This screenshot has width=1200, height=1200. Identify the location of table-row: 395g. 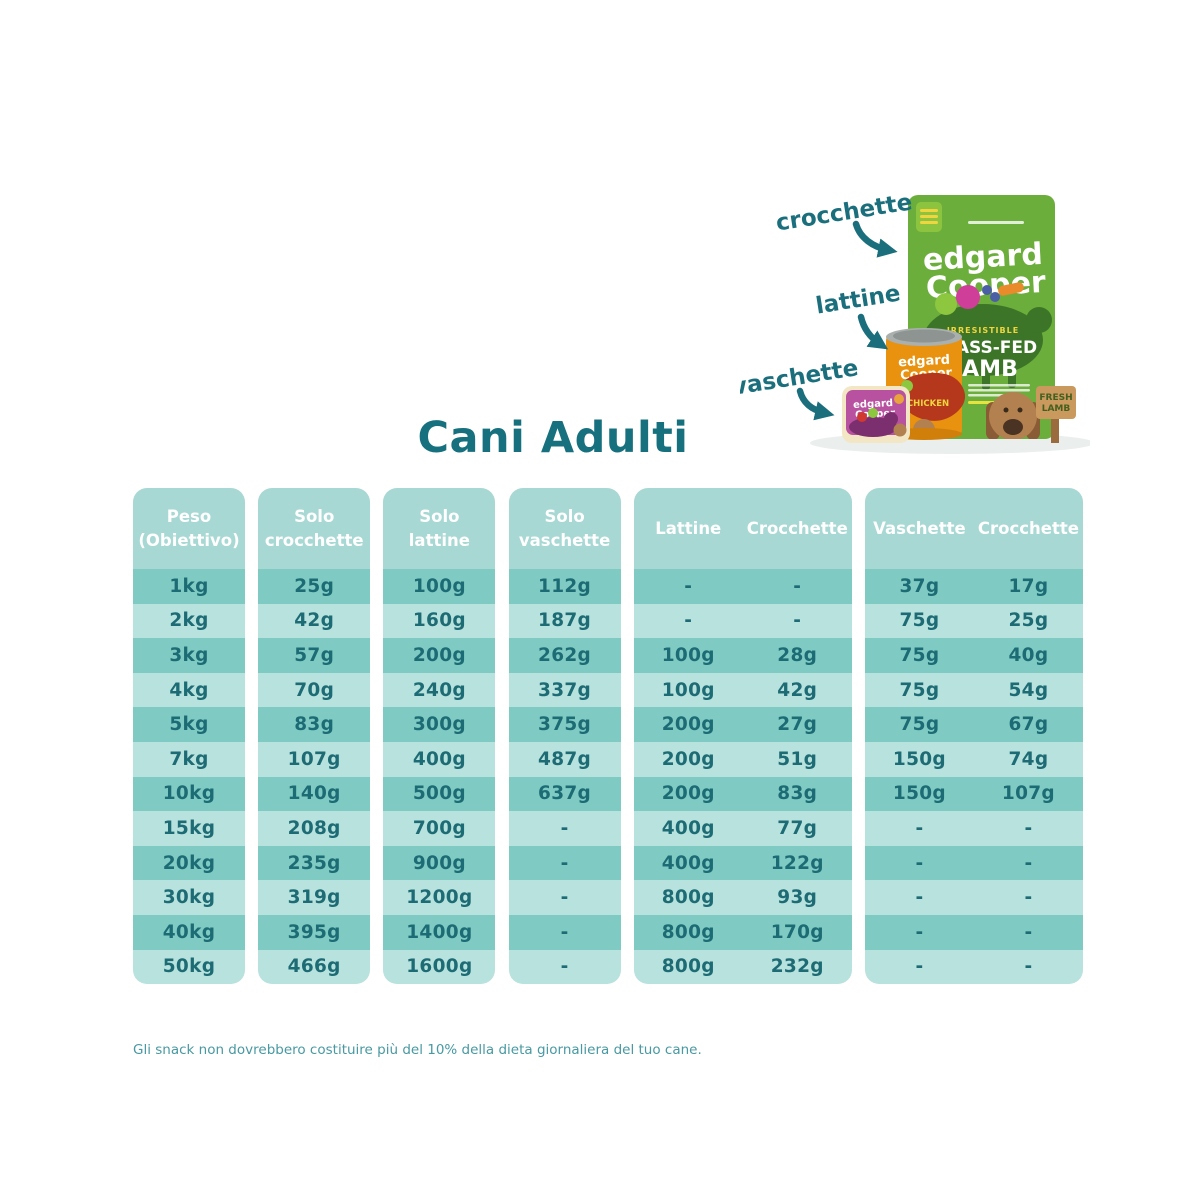
(314, 932).